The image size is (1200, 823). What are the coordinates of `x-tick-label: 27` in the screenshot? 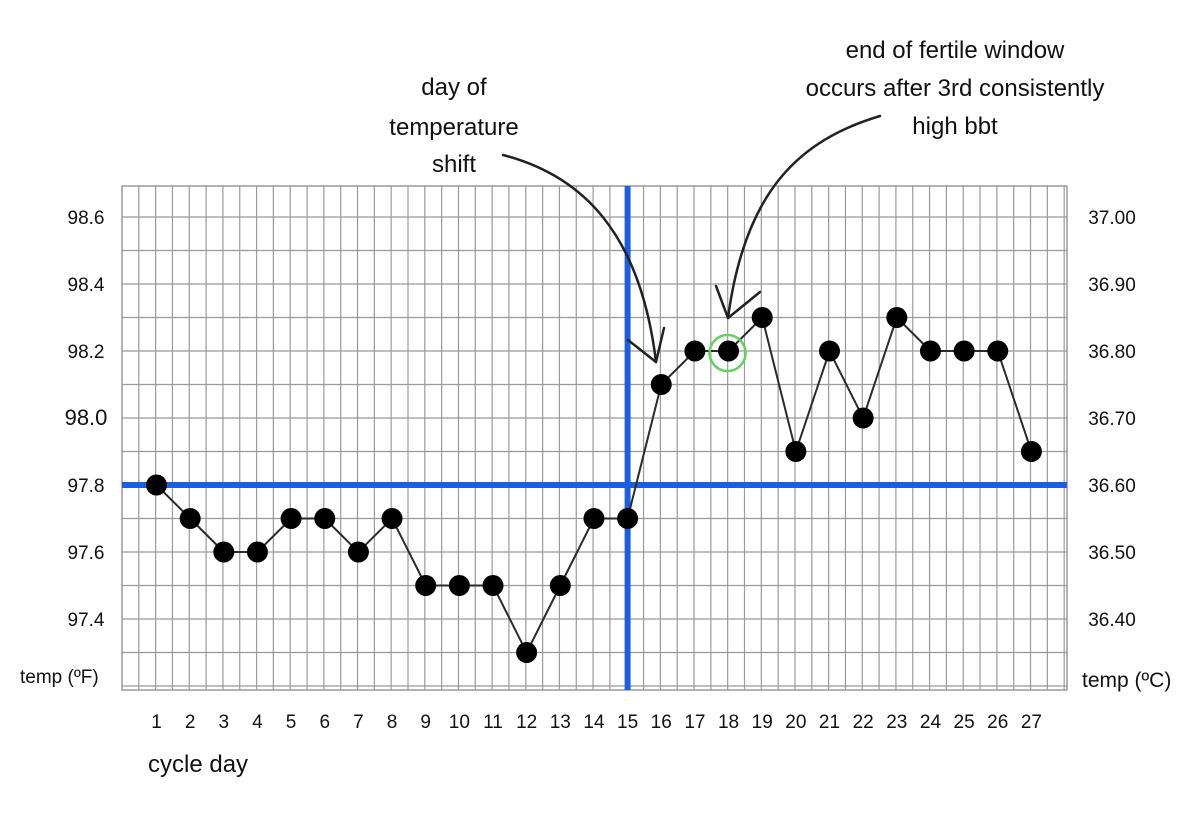 It's located at (1031, 722).